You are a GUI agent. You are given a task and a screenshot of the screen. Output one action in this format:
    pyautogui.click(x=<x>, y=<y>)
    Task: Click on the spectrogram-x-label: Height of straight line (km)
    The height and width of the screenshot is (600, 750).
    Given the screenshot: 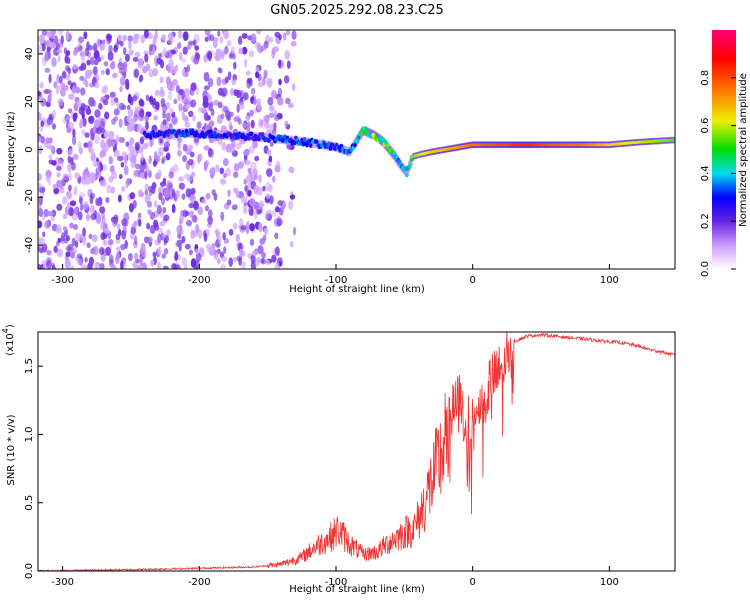 What is the action you would take?
    pyautogui.click(x=357, y=289)
    